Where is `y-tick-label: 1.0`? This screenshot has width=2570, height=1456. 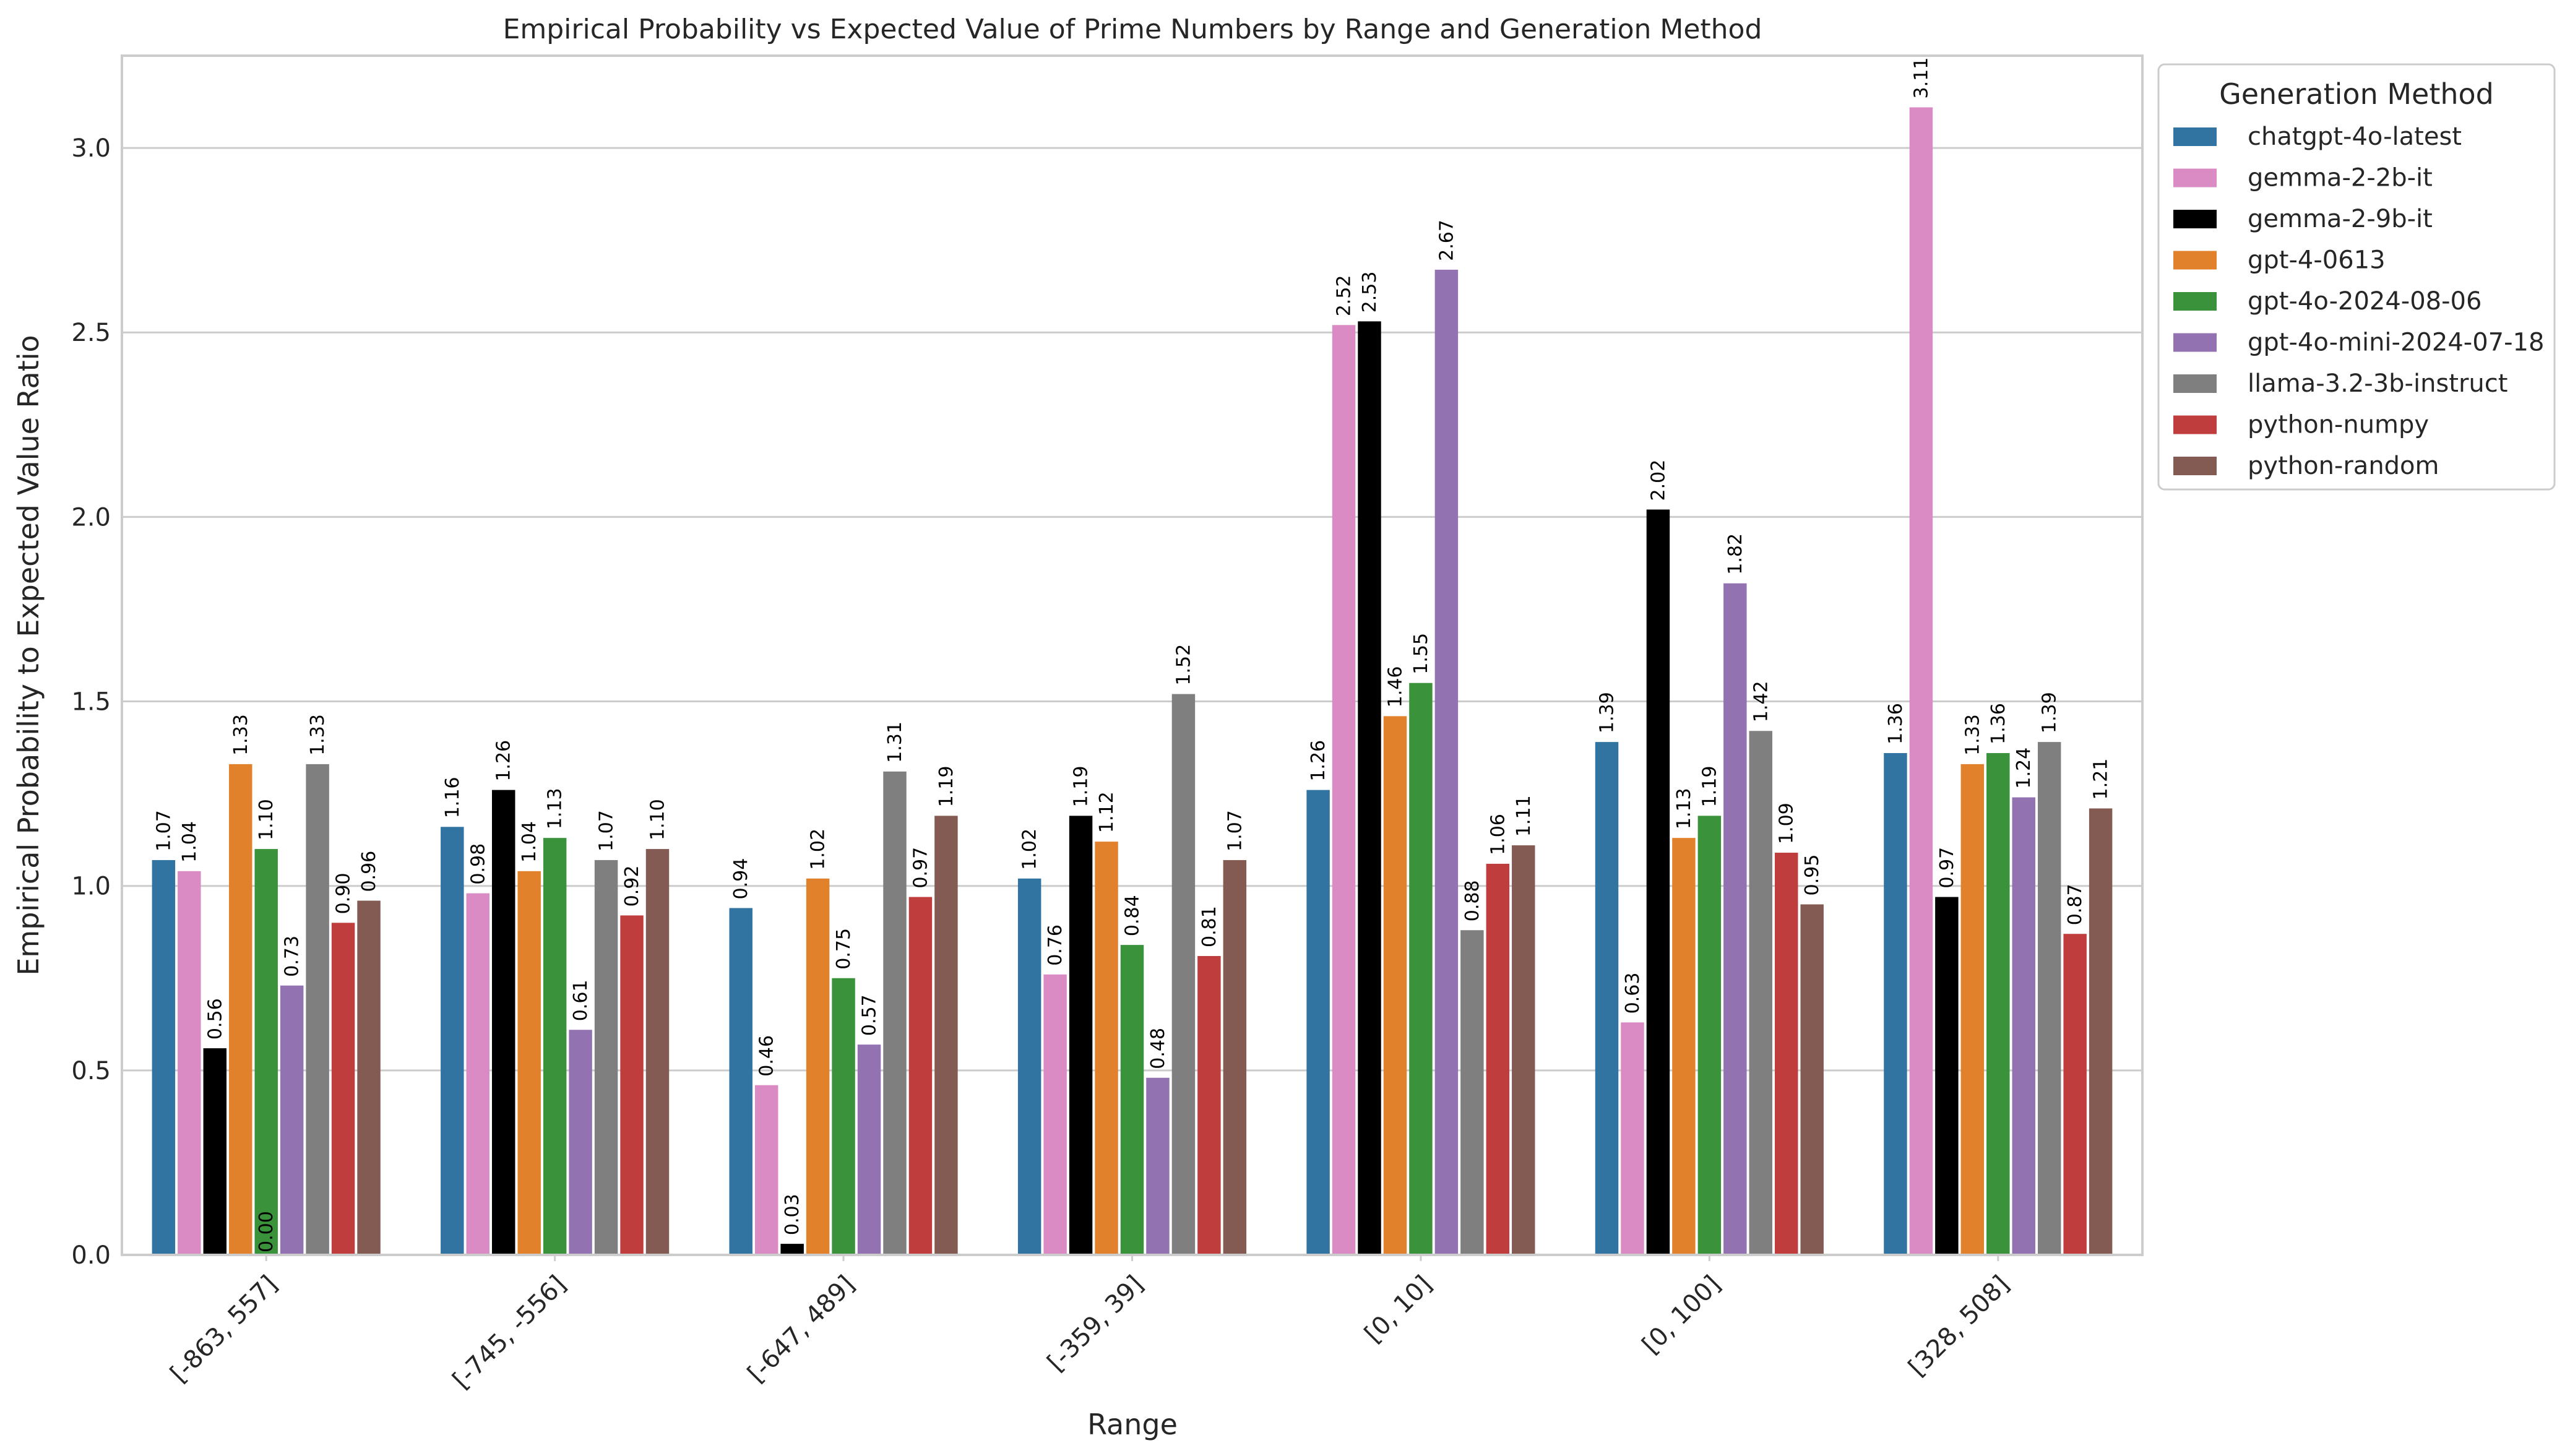
y-tick-label: 1.0 is located at coordinates (91, 886).